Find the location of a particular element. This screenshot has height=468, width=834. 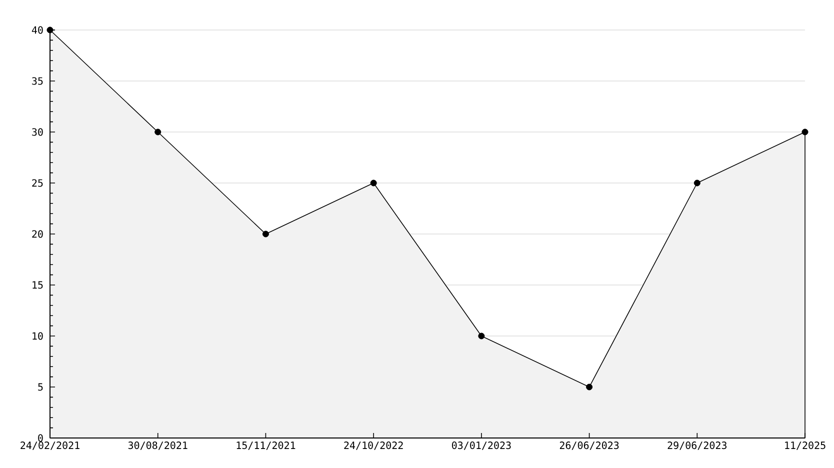

y-tick-label: 10 is located at coordinates (37, 336).